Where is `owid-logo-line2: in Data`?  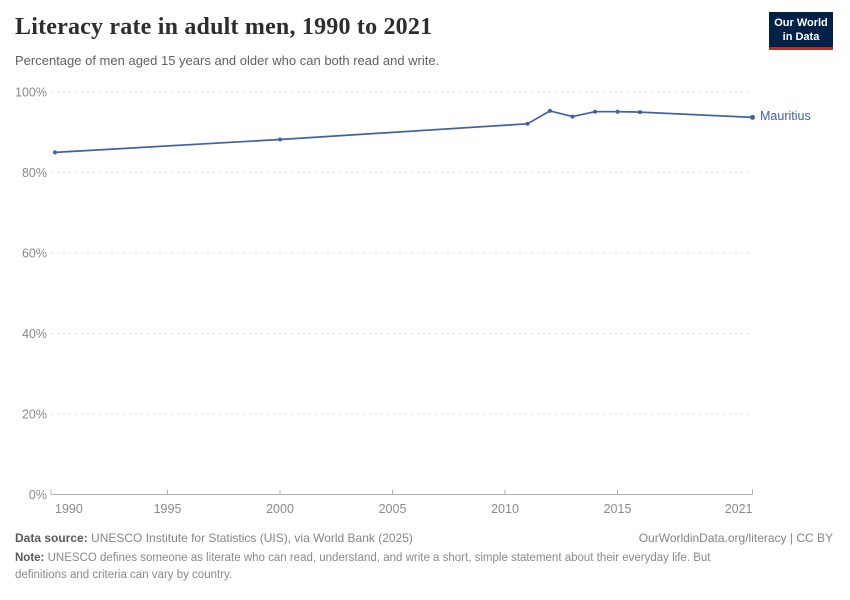 owid-logo-line2: in Data is located at coordinates (801, 37).